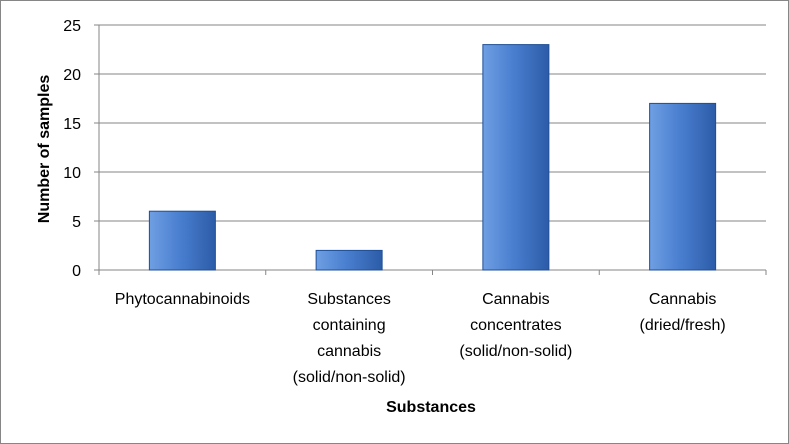  I want to click on x-tick-label: Cannabis (dried/fresh), so click(683, 312).